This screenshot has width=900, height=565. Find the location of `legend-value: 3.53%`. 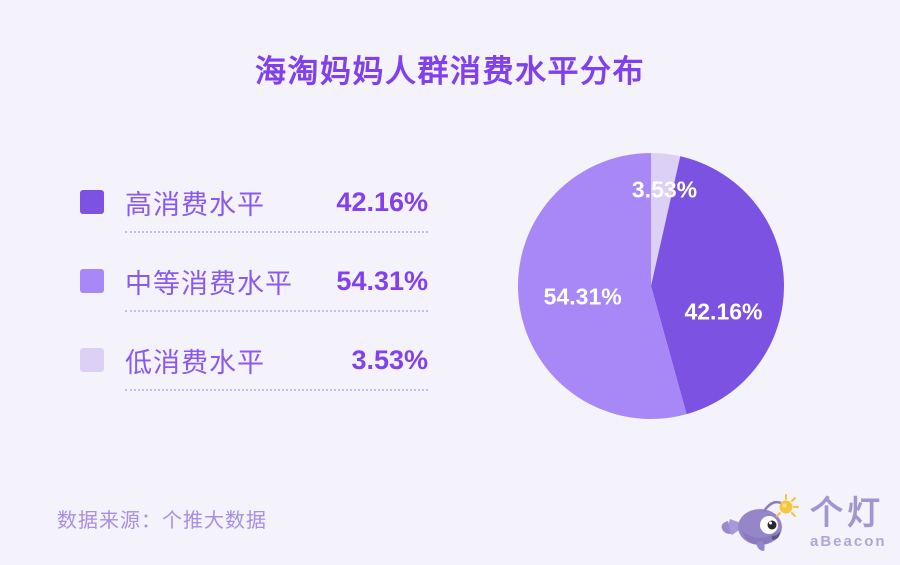

legend-value: 3.53% is located at coordinates (389, 359).